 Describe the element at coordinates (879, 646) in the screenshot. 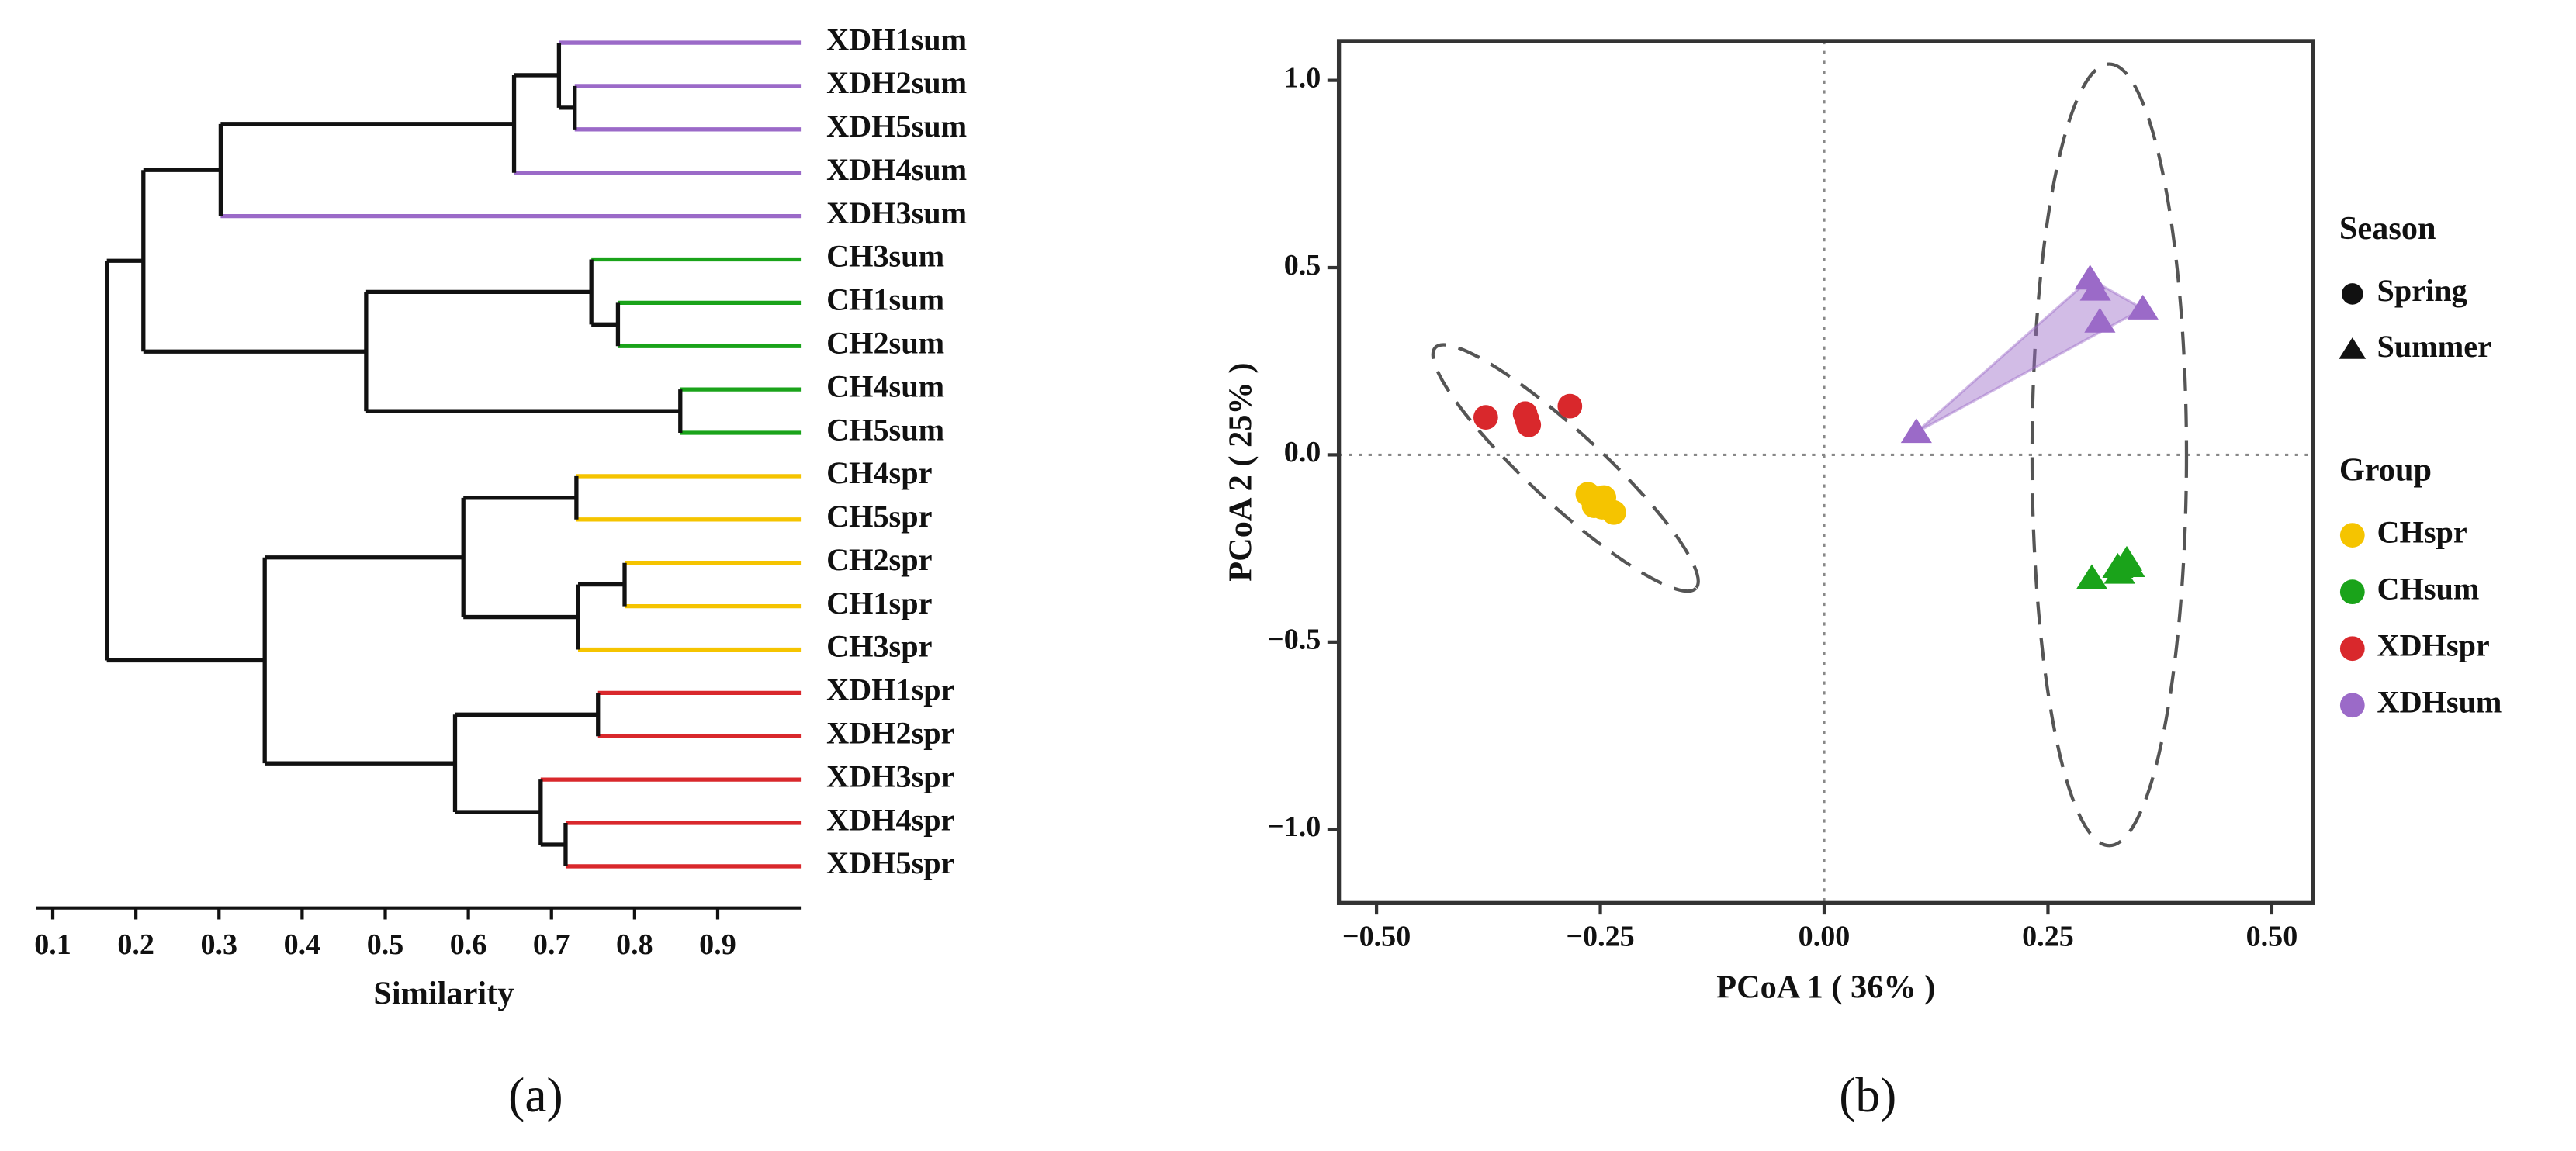

I see `leaf-label: CH3spr` at that location.